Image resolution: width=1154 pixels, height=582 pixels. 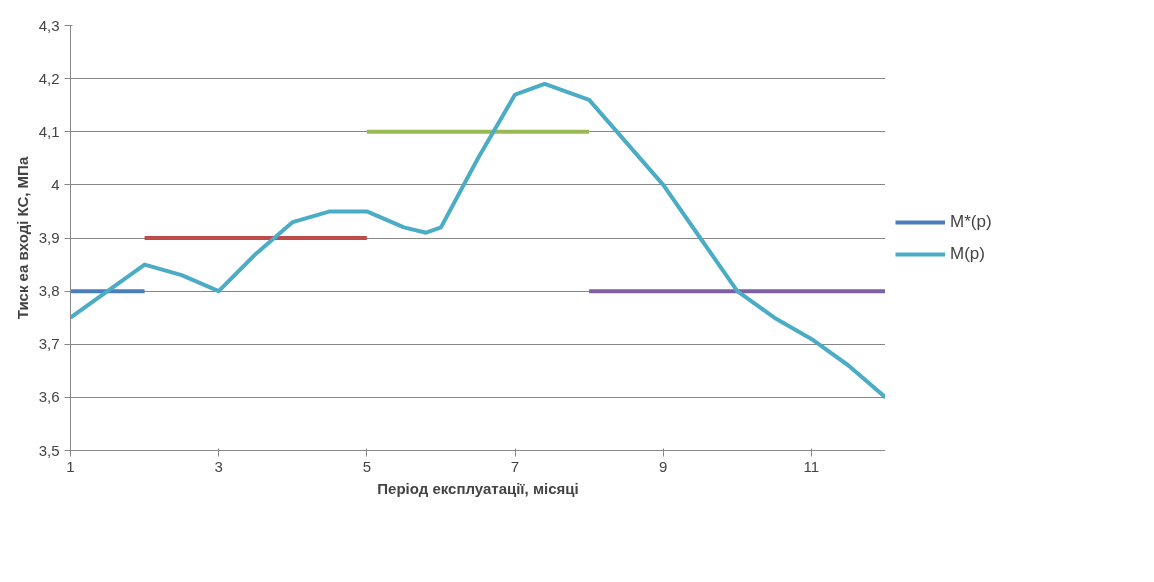 I want to click on x-axis-title: Період експлуатації, місяці, so click(x=478, y=488).